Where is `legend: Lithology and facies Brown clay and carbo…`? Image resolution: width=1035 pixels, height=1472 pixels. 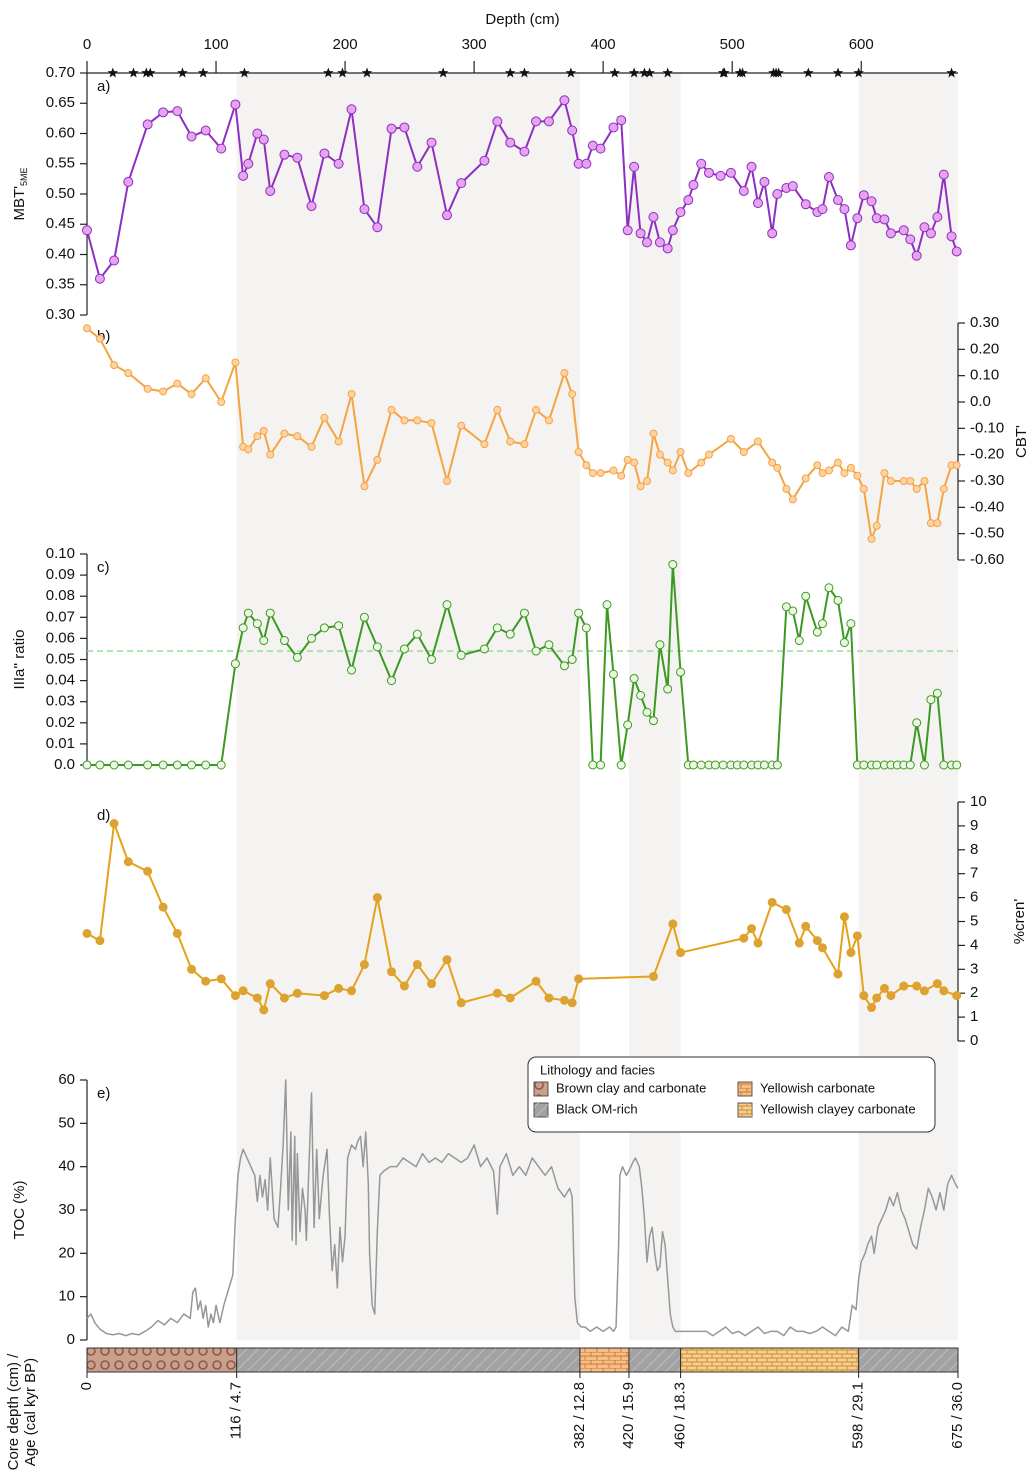 legend: Lithology and facies Brown clay and carbo… is located at coordinates (731, 1094).